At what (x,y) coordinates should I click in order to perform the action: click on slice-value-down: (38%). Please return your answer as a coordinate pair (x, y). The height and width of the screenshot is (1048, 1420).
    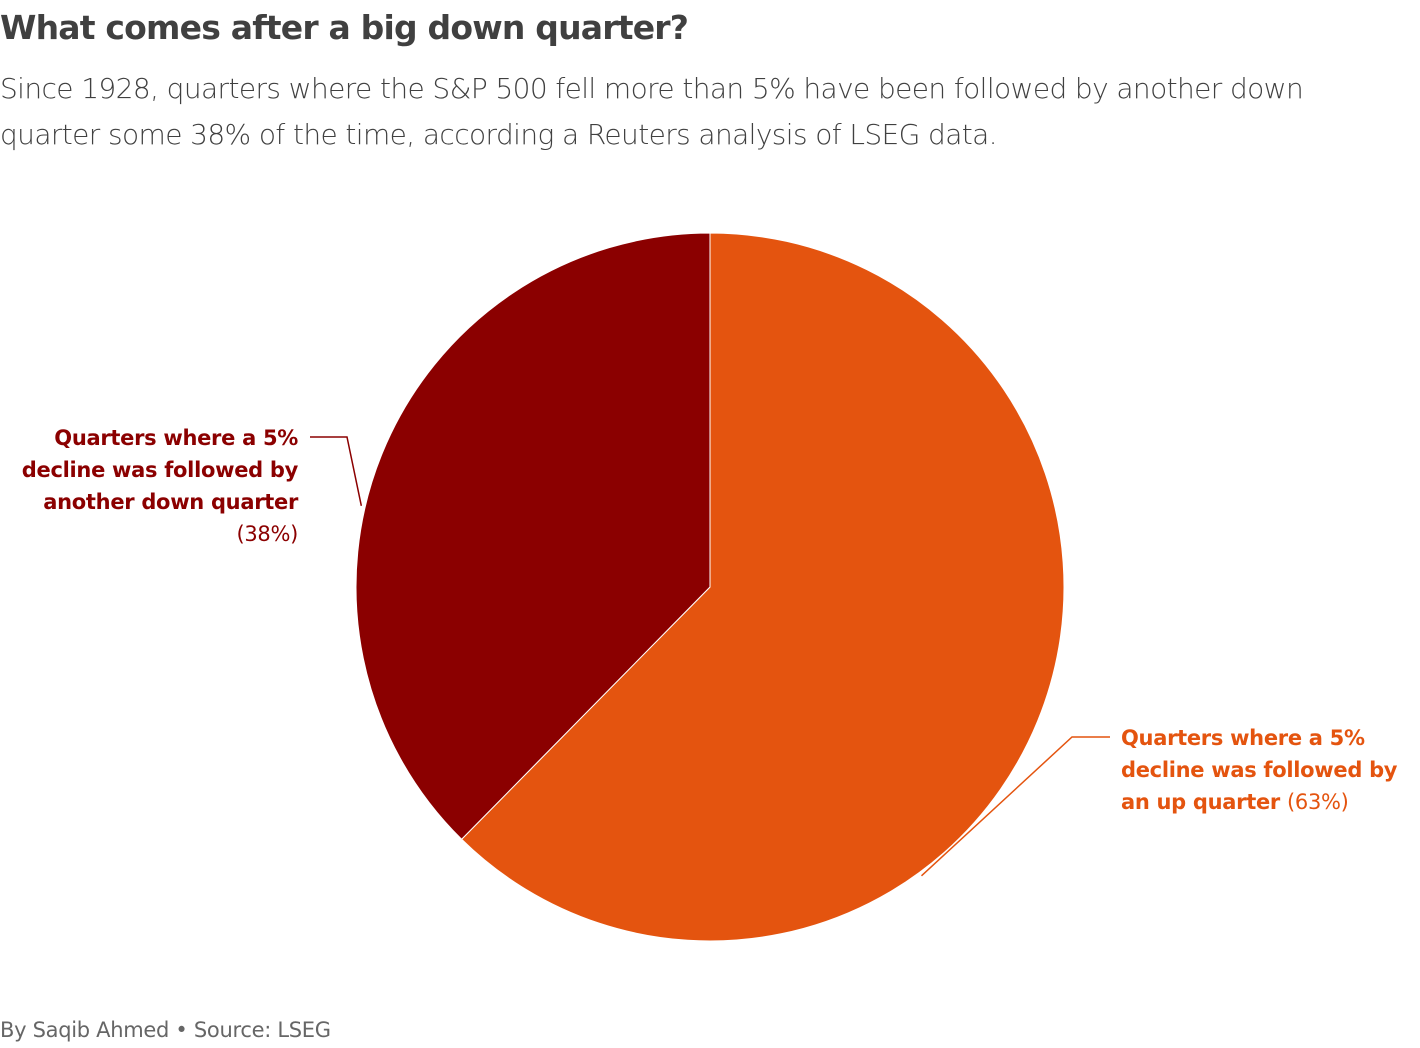
    Looking at the image, I should click on (267, 534).